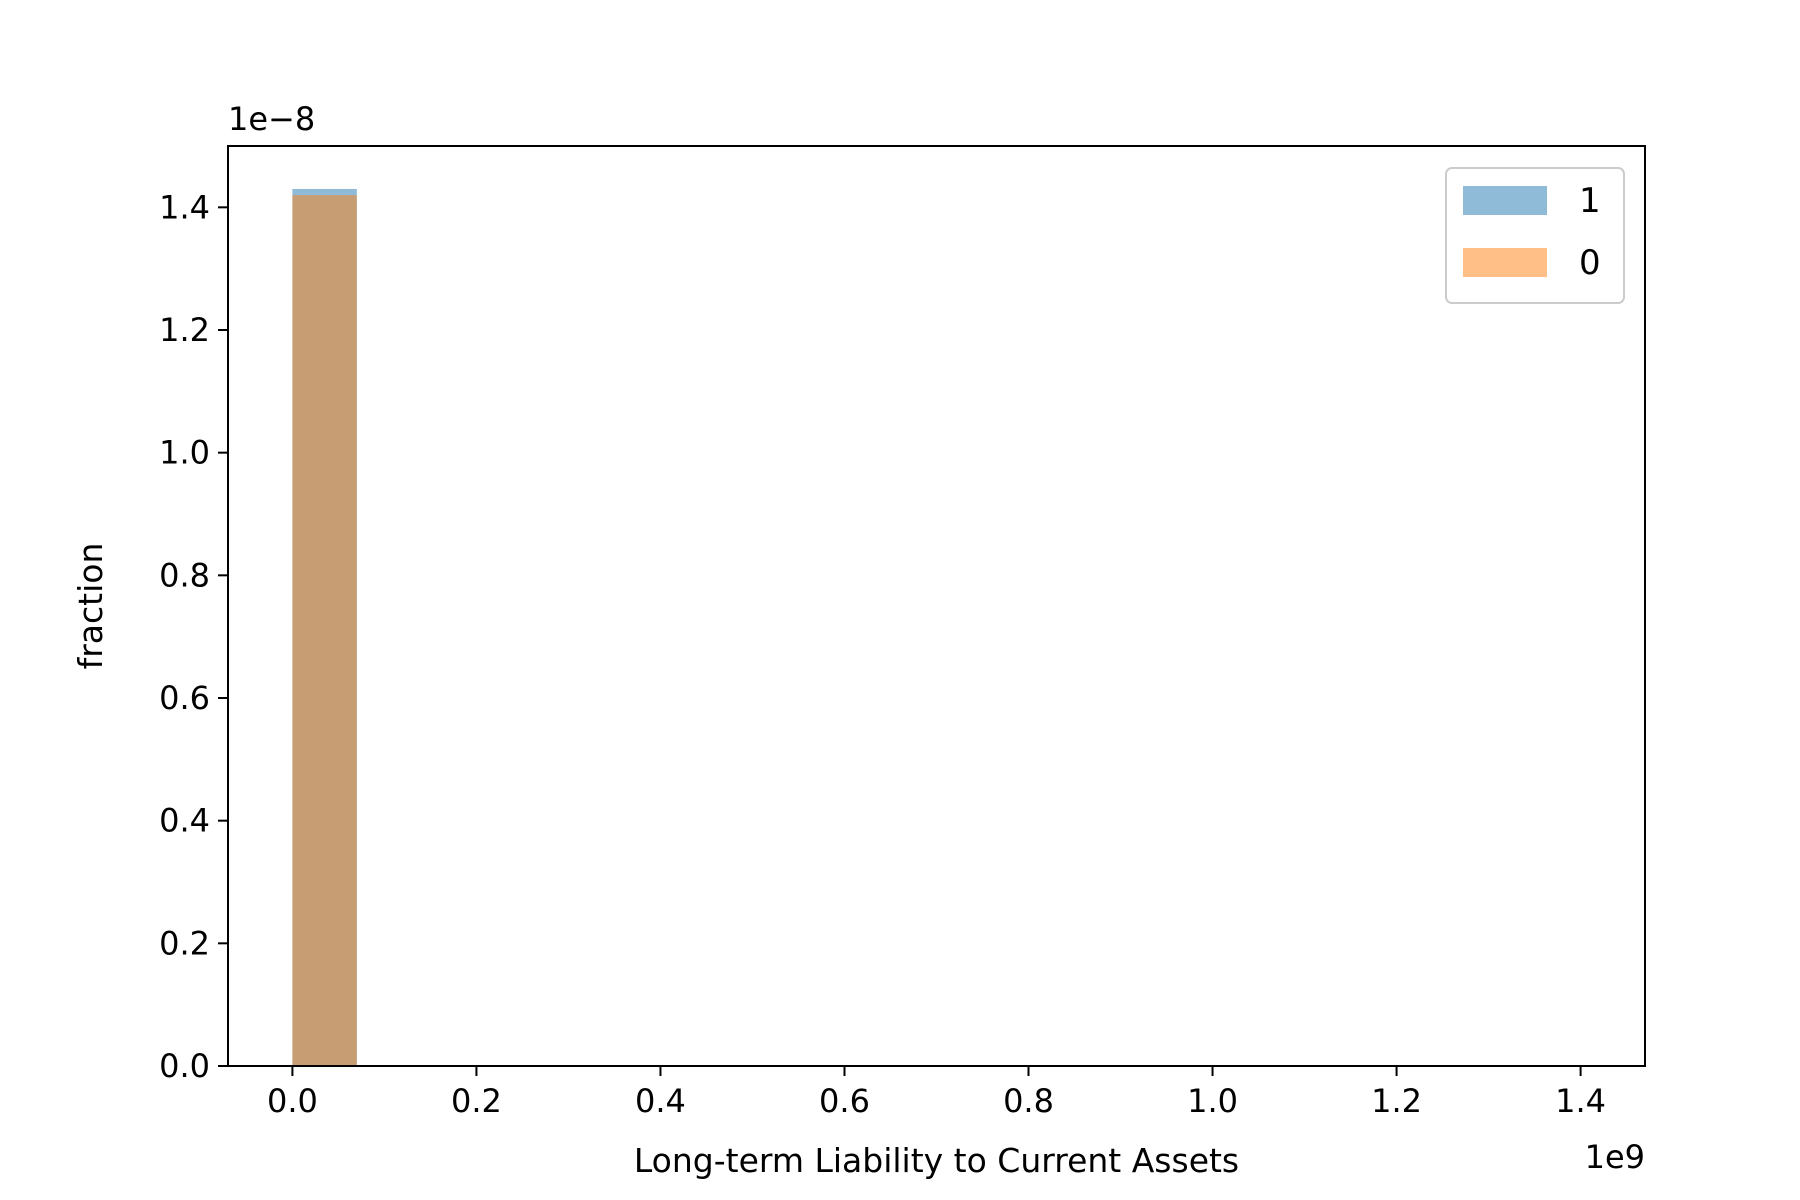 This screenshot has width=1800, height=1200. I want to click on x-tick-label: 0.2, so click(476, 1101).